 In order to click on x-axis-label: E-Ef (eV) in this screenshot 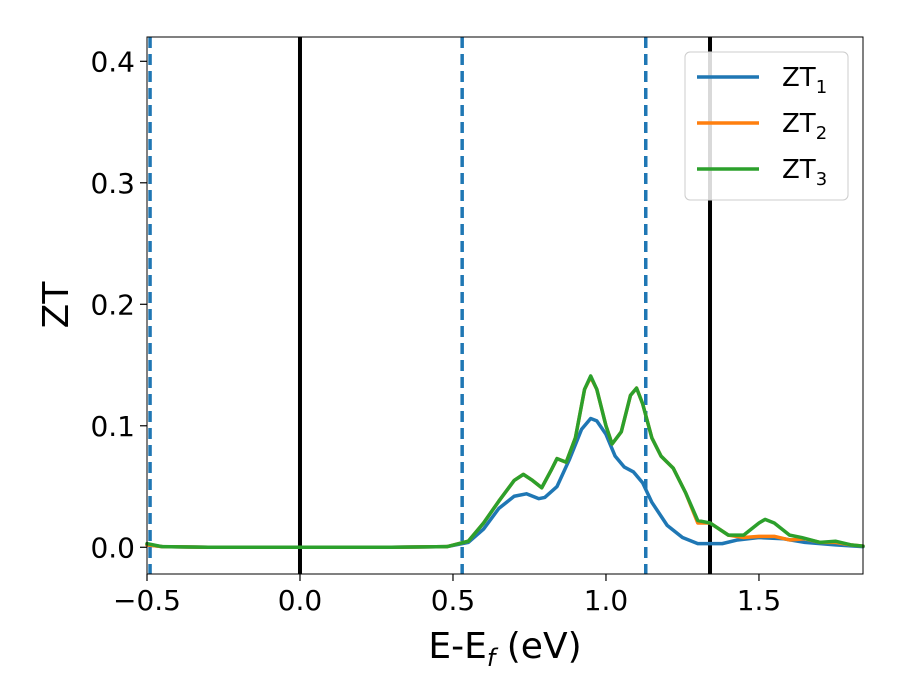, I will do `click(504, 649)`.